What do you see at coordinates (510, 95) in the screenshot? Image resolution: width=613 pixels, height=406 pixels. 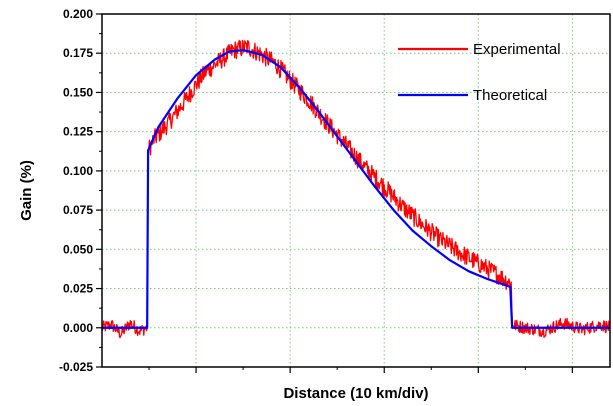 I see `legend-label-theoretical: Theoretical` at bounding box center [510, 95].